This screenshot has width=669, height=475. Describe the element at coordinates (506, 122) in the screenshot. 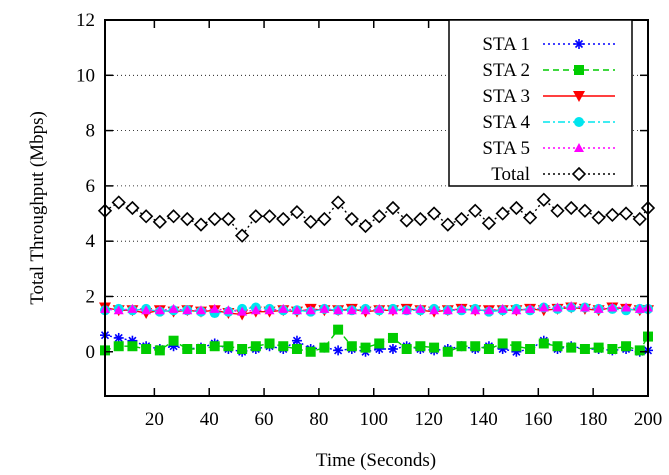

I see `legend-label: STA 4` at that location.